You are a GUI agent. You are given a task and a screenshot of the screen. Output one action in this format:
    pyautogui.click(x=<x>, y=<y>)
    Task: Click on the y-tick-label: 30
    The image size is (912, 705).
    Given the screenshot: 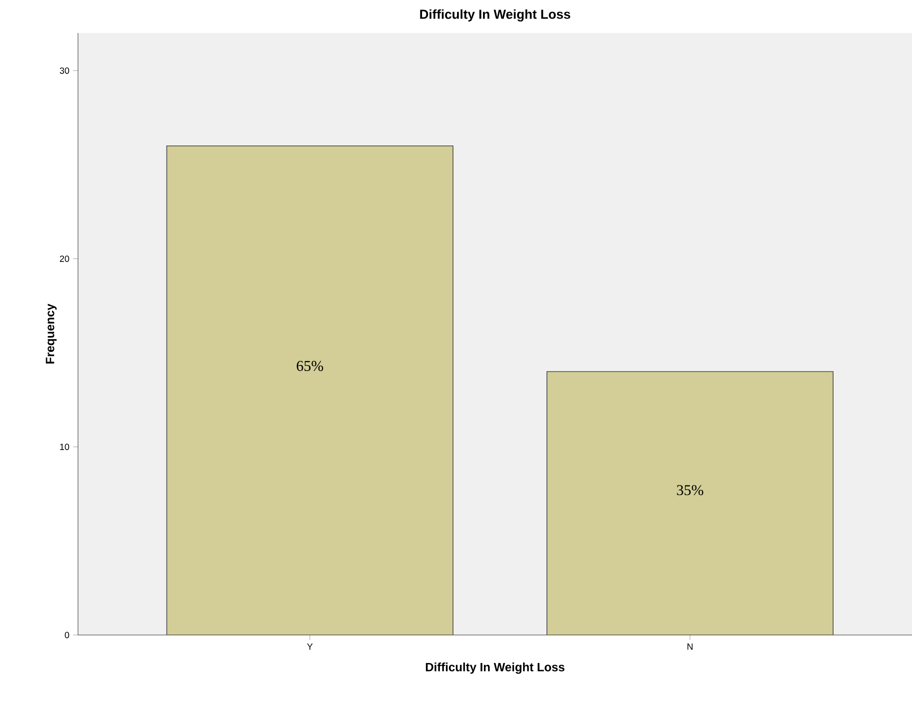 What is the action you would take?
    pyautogui.click(x=65, y=70)
    